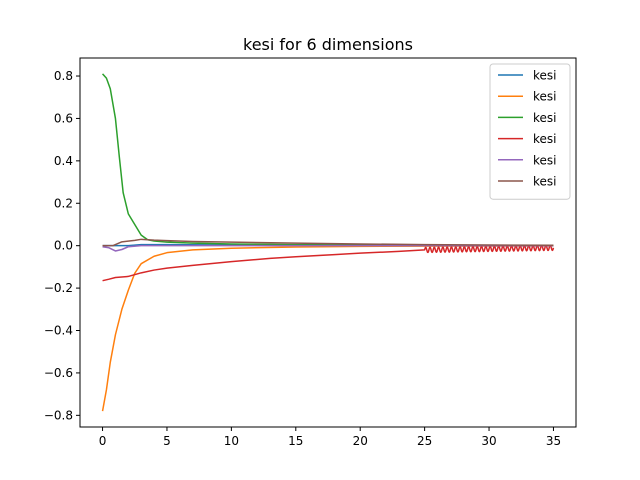 This screenshot has height=480, width=640. I want to click on y-tick-label: 0.0, so click(63, 246).